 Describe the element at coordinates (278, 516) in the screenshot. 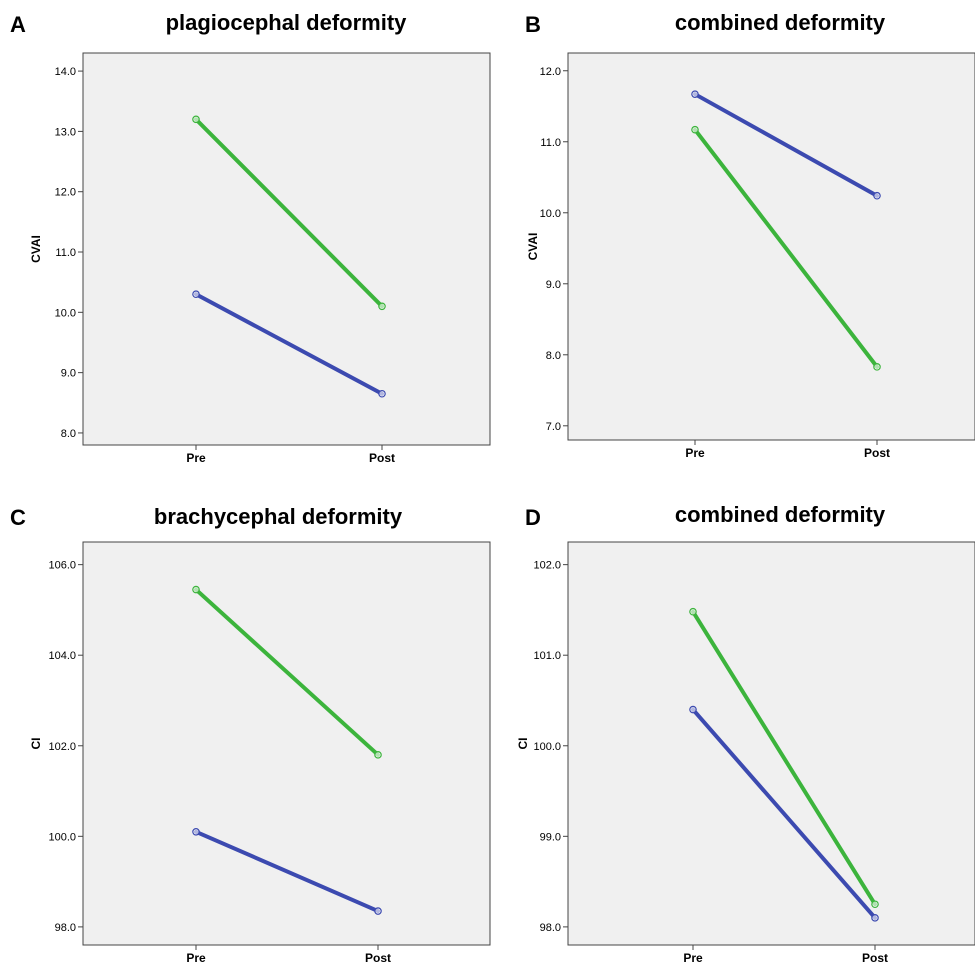

I see `chart-title: brachycephal deformity` at that location.